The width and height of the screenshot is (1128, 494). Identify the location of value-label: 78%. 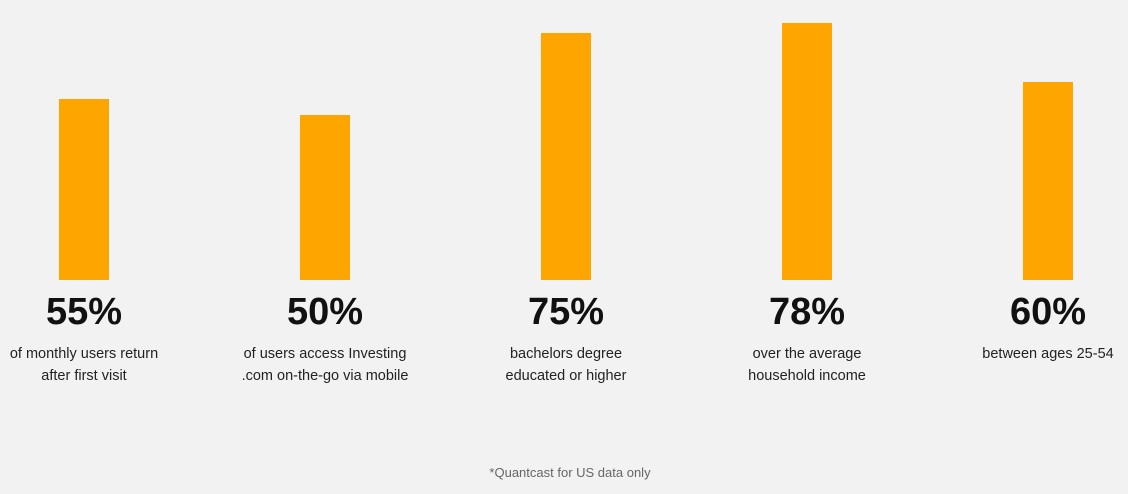
(807, 312).